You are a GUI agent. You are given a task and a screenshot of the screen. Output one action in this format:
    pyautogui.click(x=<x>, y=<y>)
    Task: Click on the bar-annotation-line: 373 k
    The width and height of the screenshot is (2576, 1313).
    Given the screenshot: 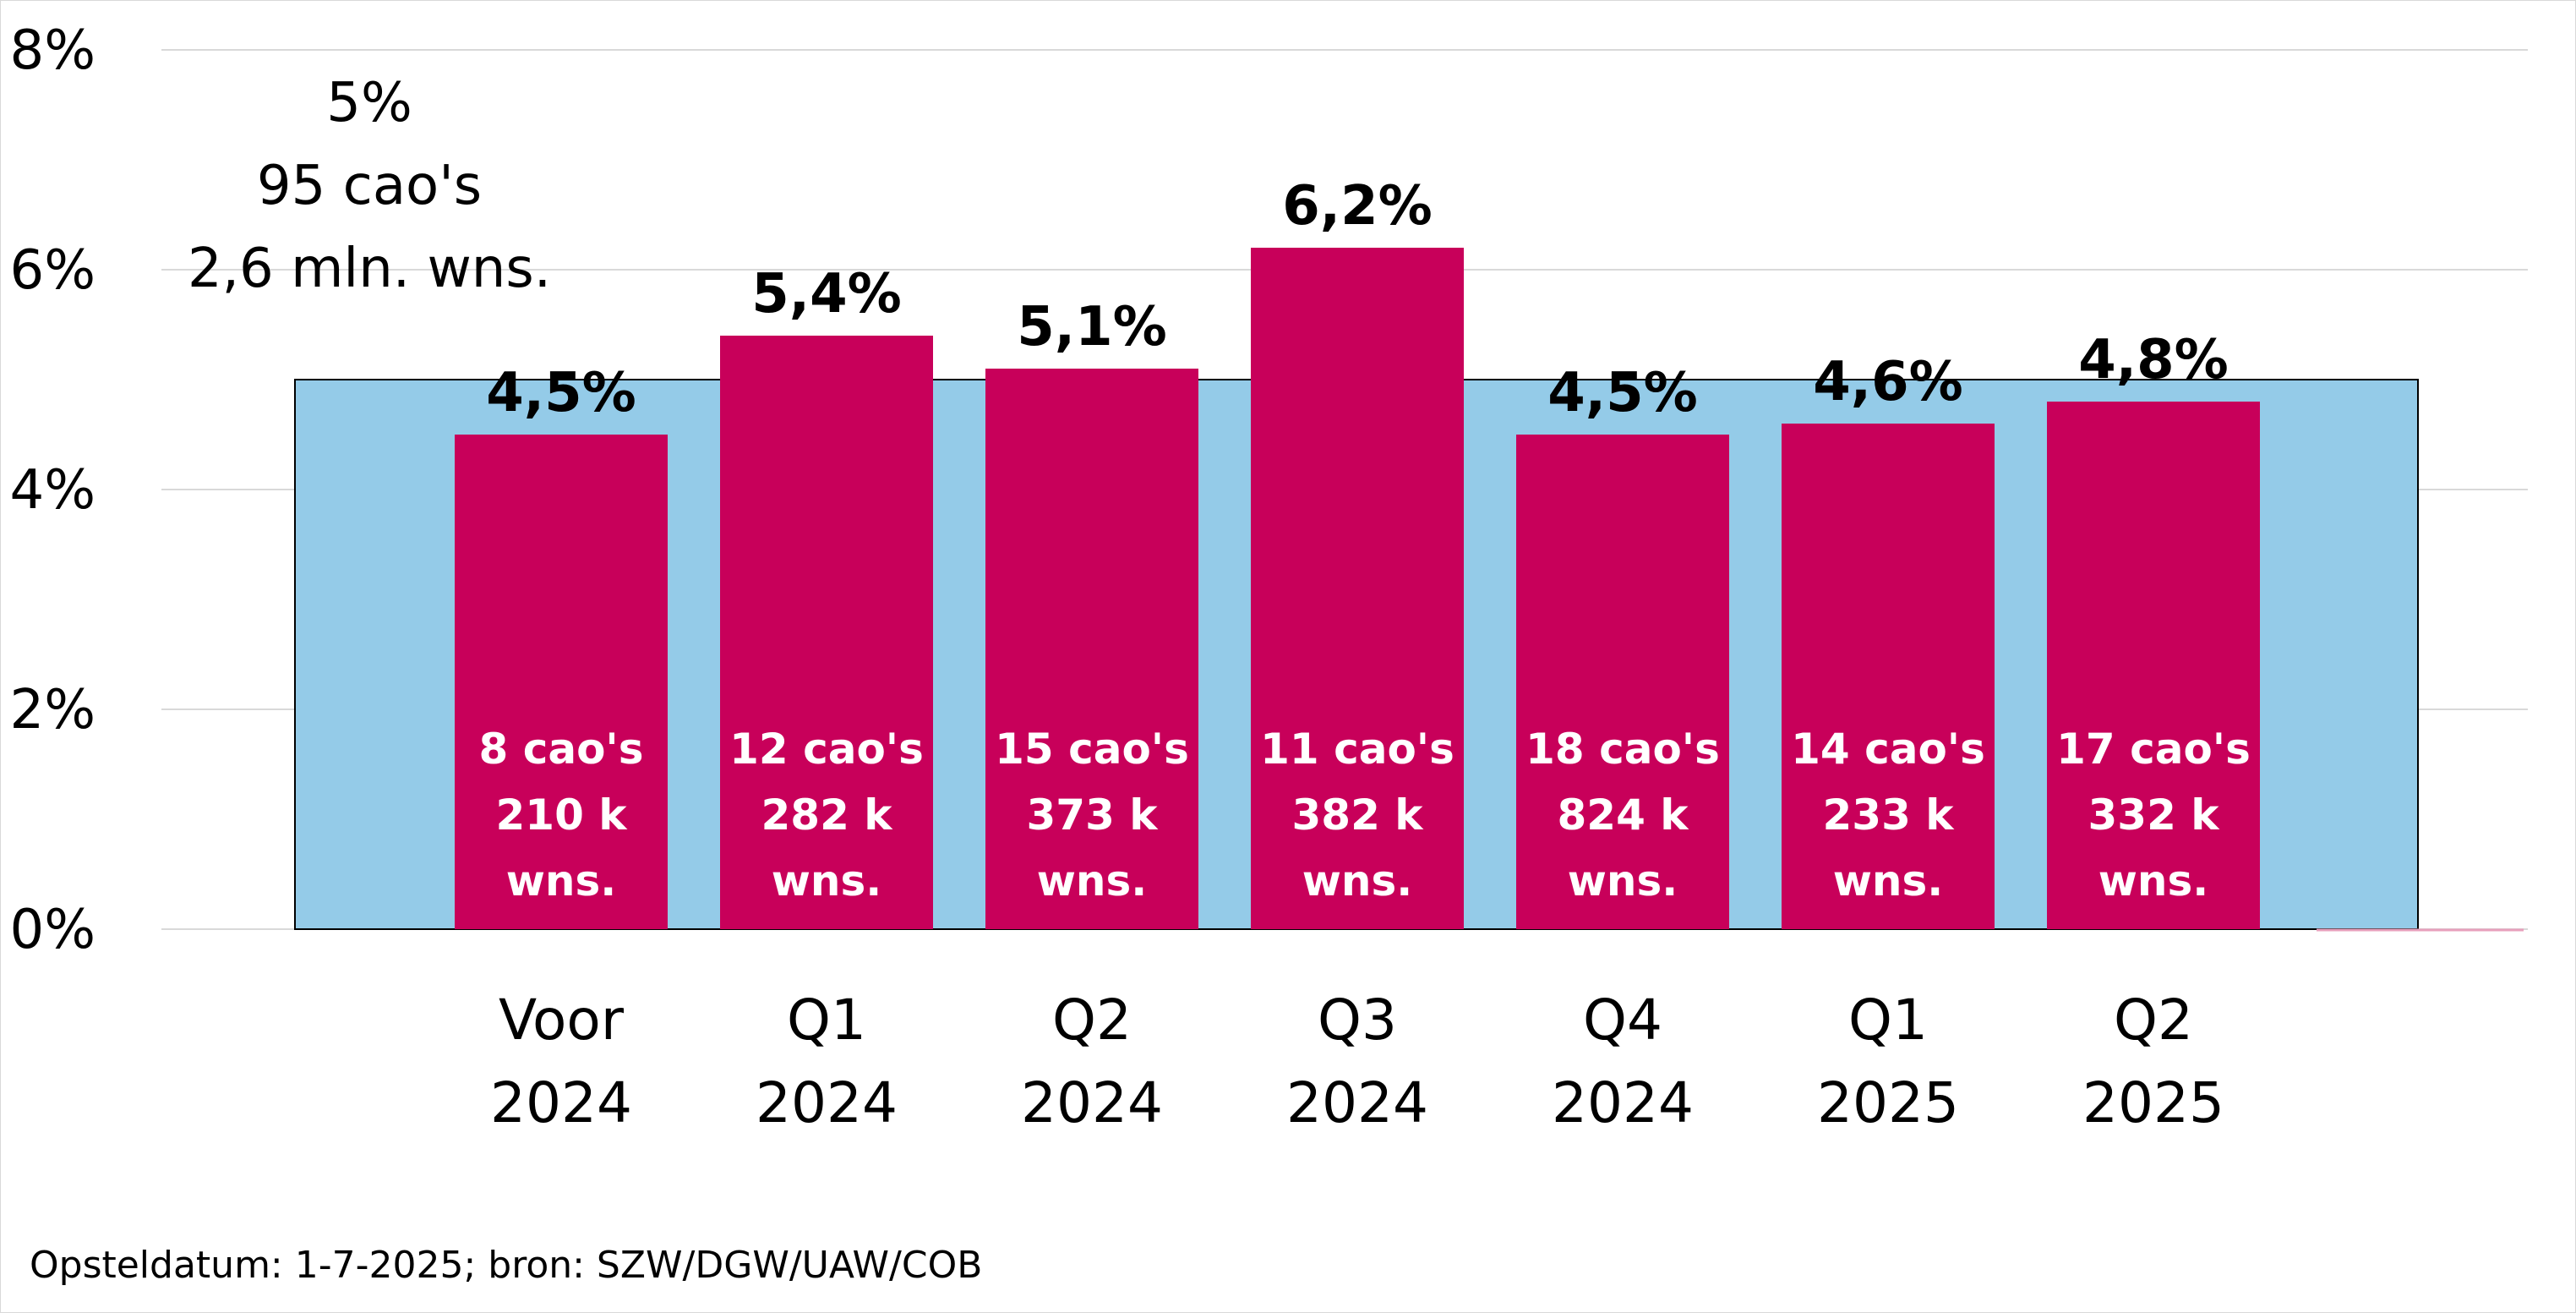 What is the action you would take?
    pyautogui.click(x=1092, y=815)
    